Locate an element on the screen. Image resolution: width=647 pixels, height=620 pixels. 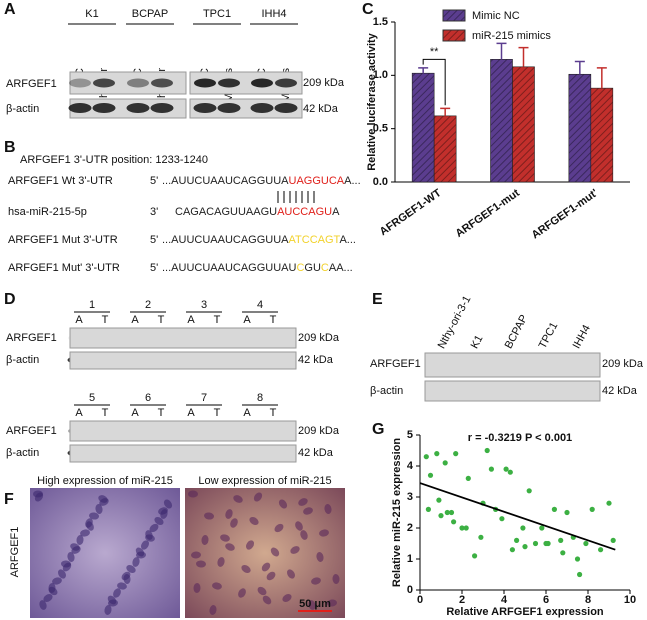
sequence: CAGACAGUUAAGUAUCCAGUA is located at coordinates (257, 212).